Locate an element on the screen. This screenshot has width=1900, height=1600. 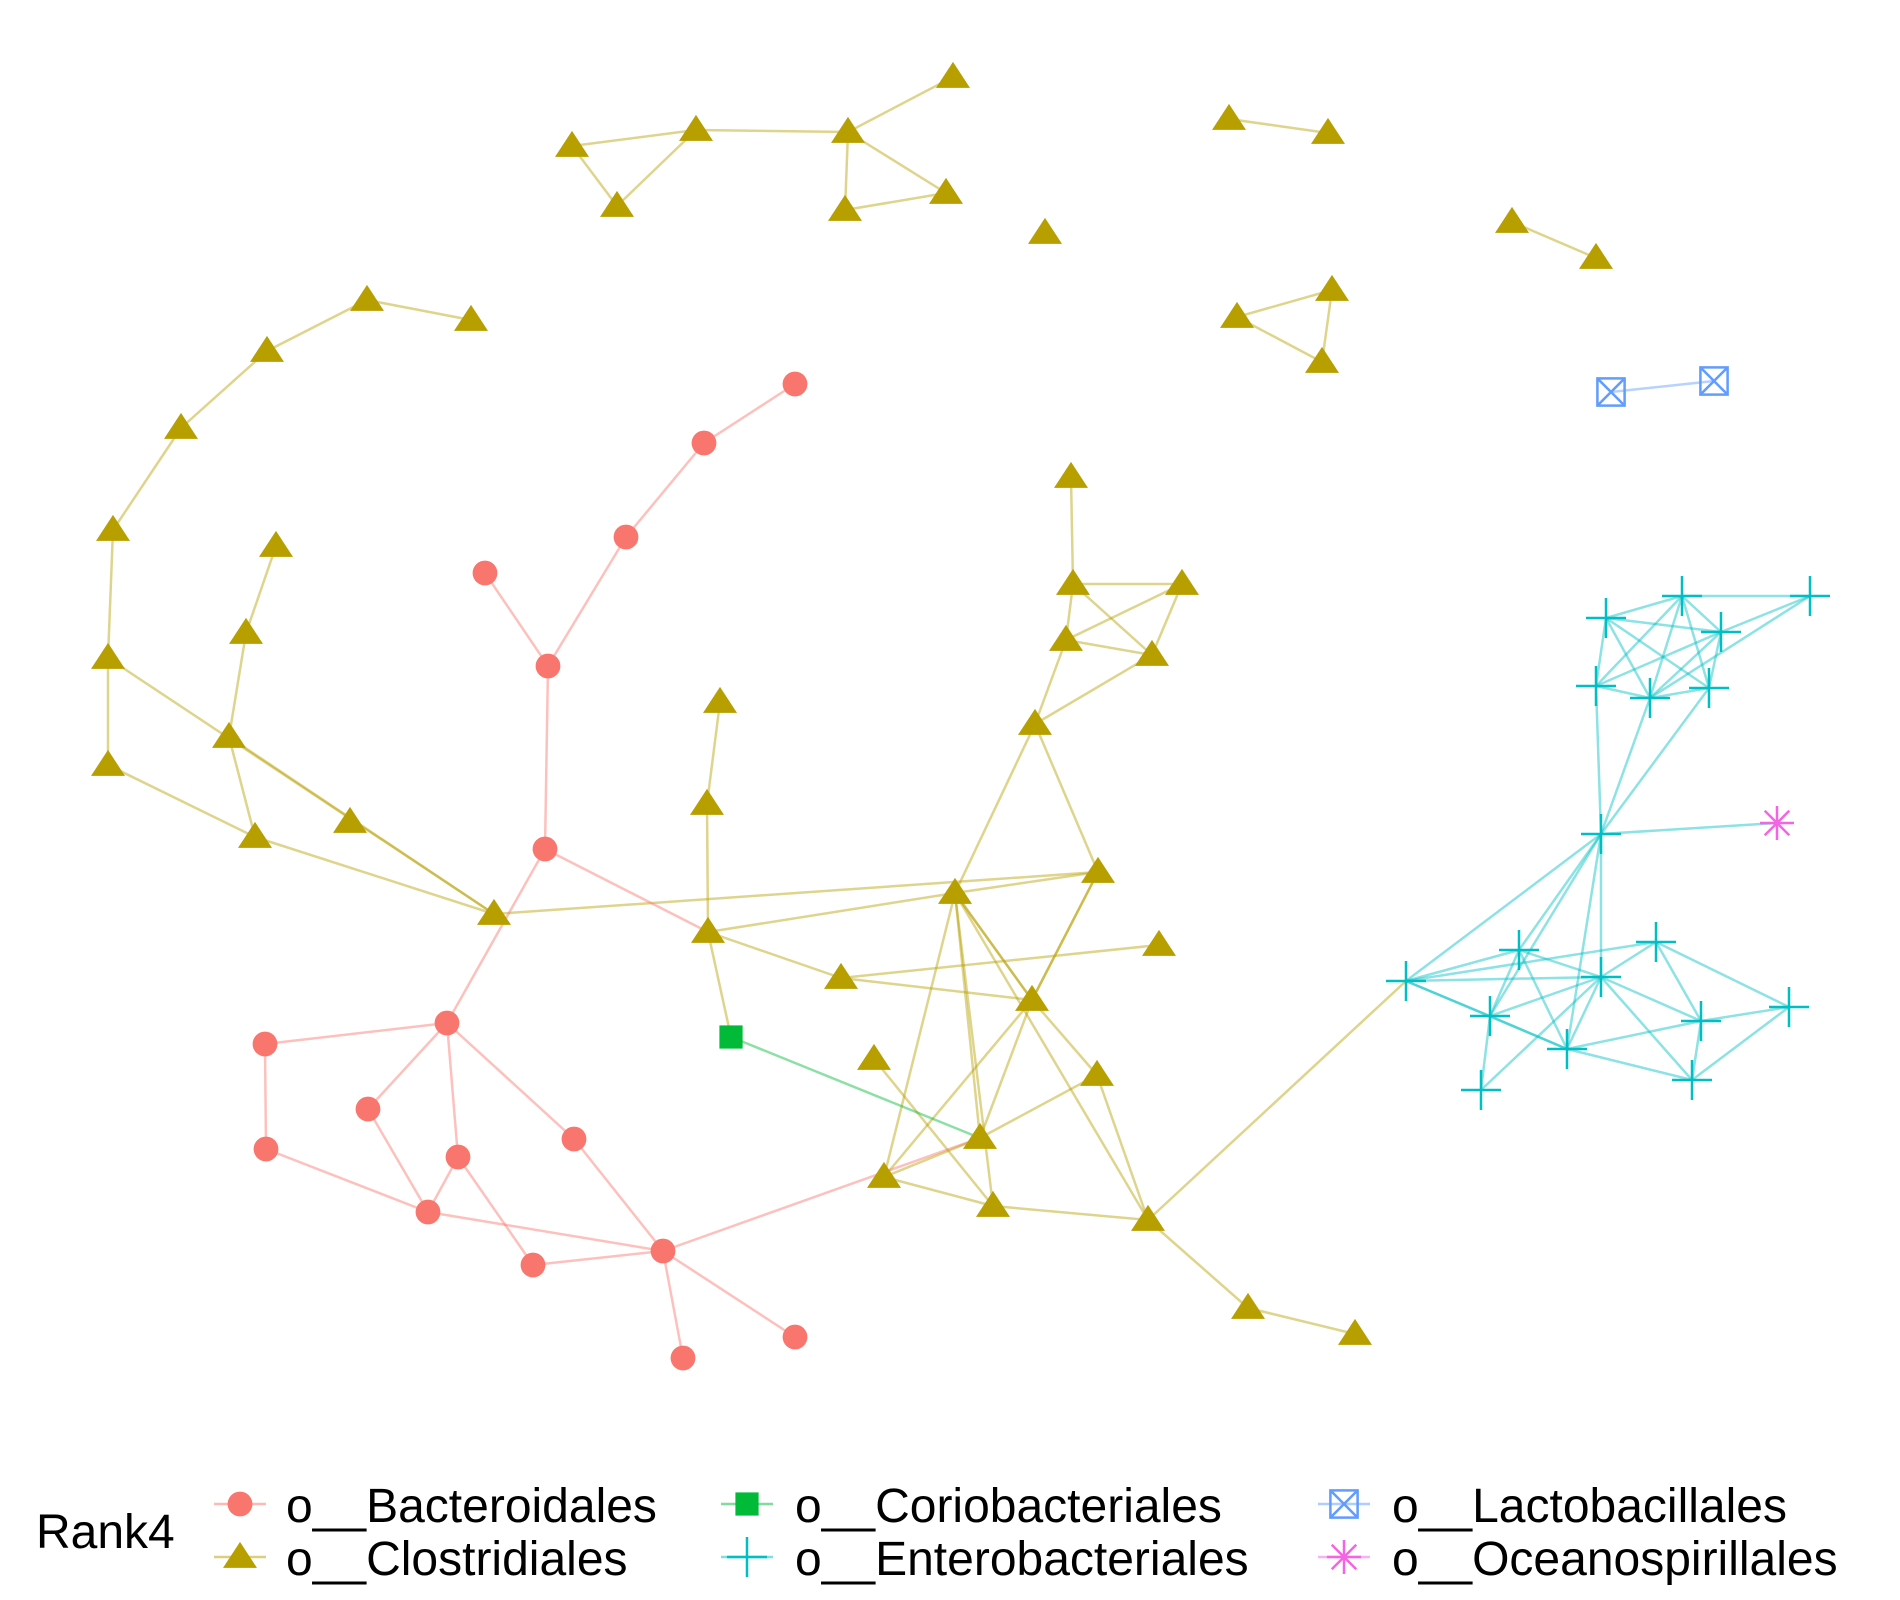
legend-label-oceanospirillales: o__Oceanospirillales is located at coordinates (1615, 1559).